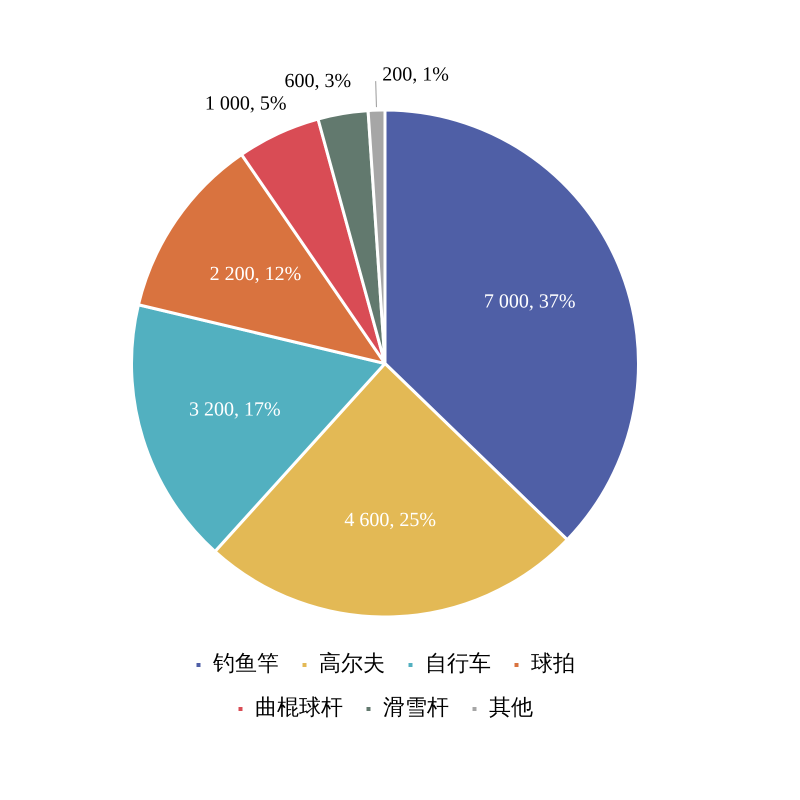 This screenshot has height=800, width=800. Describe the element at coordinates (245, 664) in the screenshot. I see `legend-label: 钓鱼竿` at that location.